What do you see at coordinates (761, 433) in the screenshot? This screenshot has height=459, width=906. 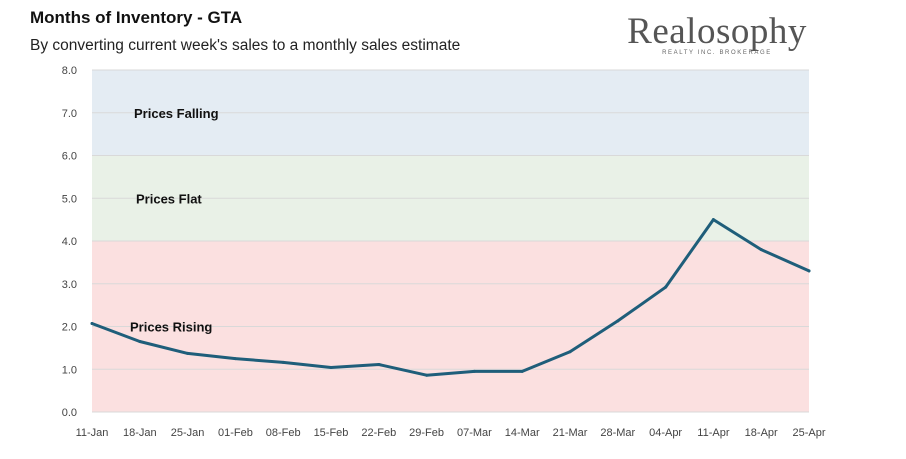 I see `x-tick-label: 18-Apr` at bounding box center [761, 433].